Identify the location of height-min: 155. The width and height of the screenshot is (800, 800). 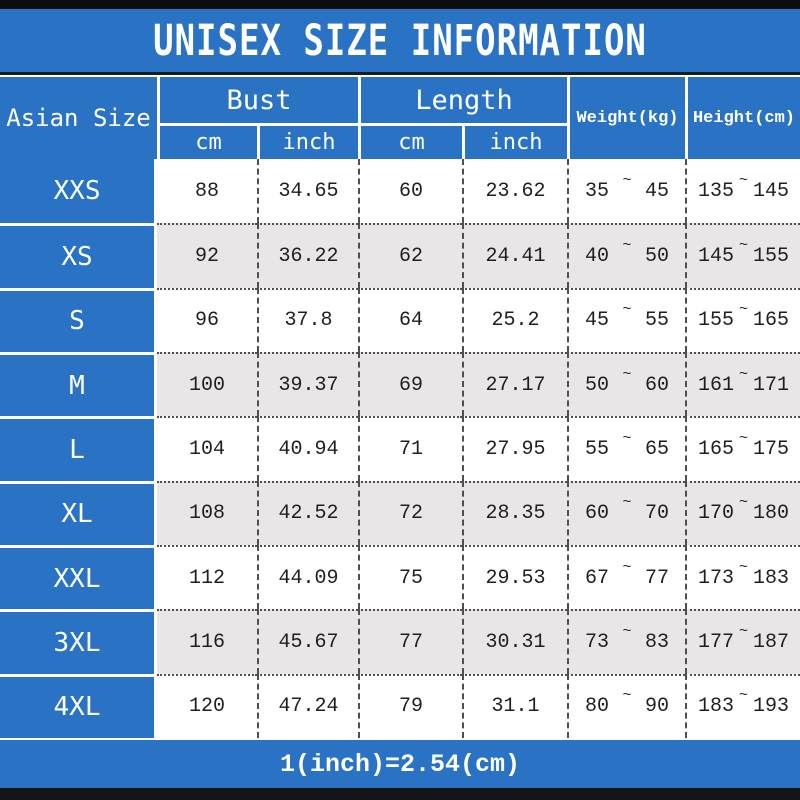
(716, 321).